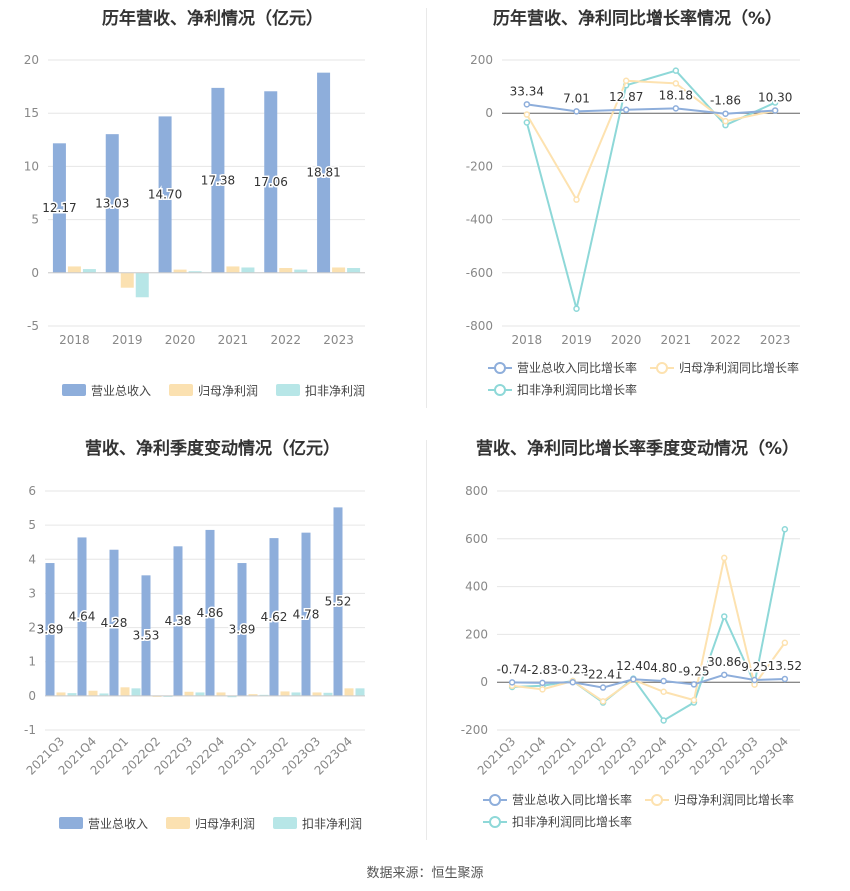  Describe the element at coordinates (74, 340) in the screenshot. I see `x-tick-label: 2018` at that location.